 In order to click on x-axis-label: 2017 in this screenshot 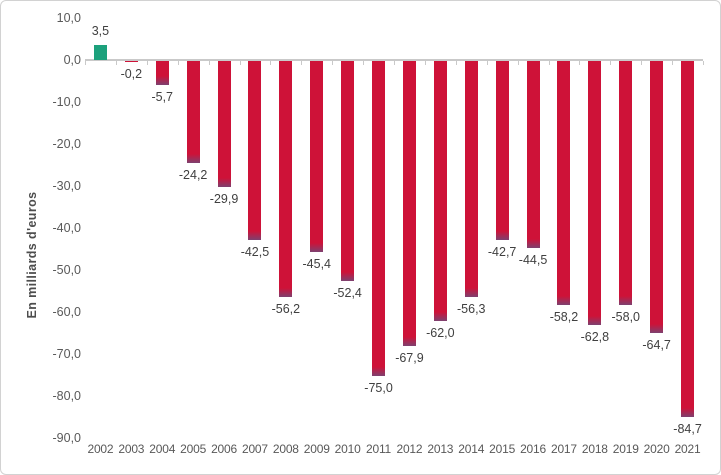, I will do `click(563, 449)`.